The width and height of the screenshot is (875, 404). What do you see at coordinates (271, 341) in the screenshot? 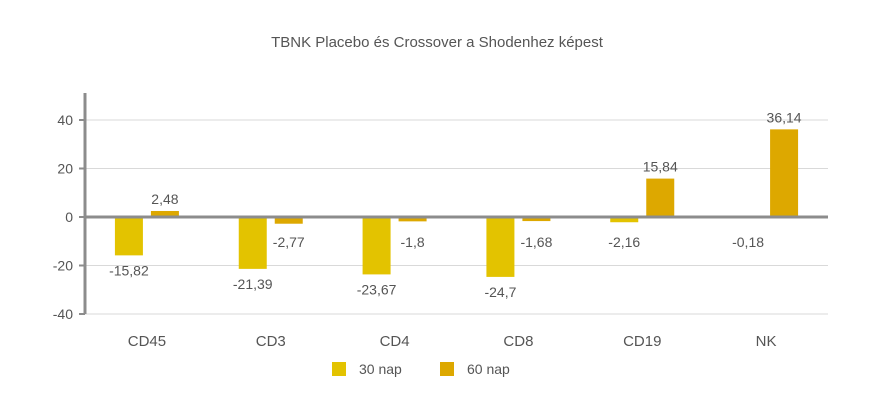
I see `x-category-label: CD3` at bounding box center [271, 341].